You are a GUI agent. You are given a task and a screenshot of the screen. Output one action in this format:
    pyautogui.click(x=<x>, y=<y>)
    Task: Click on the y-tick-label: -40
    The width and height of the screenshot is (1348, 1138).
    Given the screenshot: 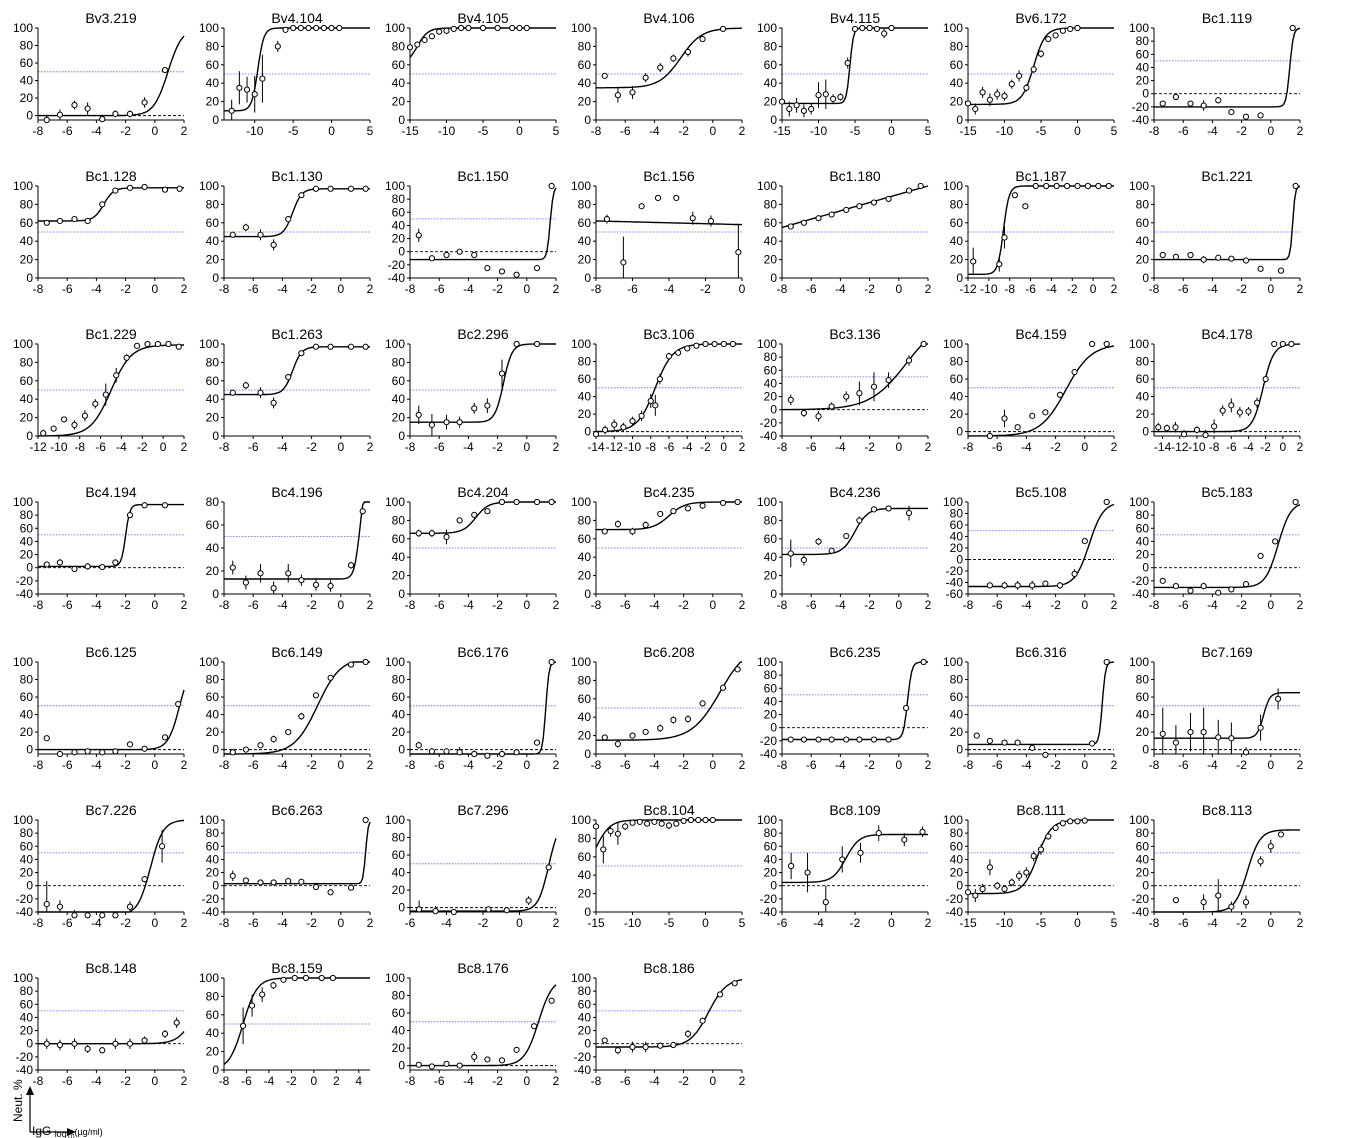 What is the action you would take?
    pyautogui.click(x=25, y=594)
    